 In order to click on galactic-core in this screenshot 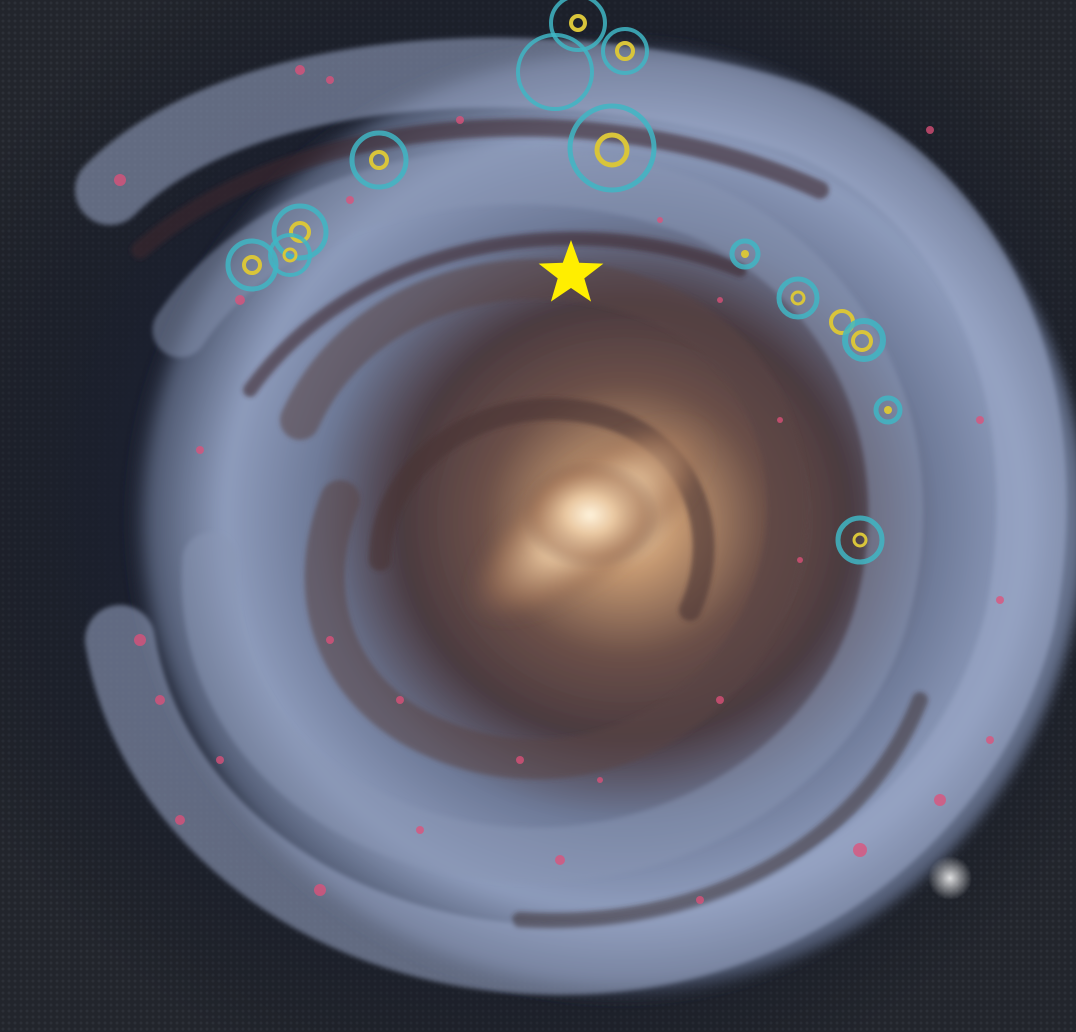, I will do `click(590, 515)`.